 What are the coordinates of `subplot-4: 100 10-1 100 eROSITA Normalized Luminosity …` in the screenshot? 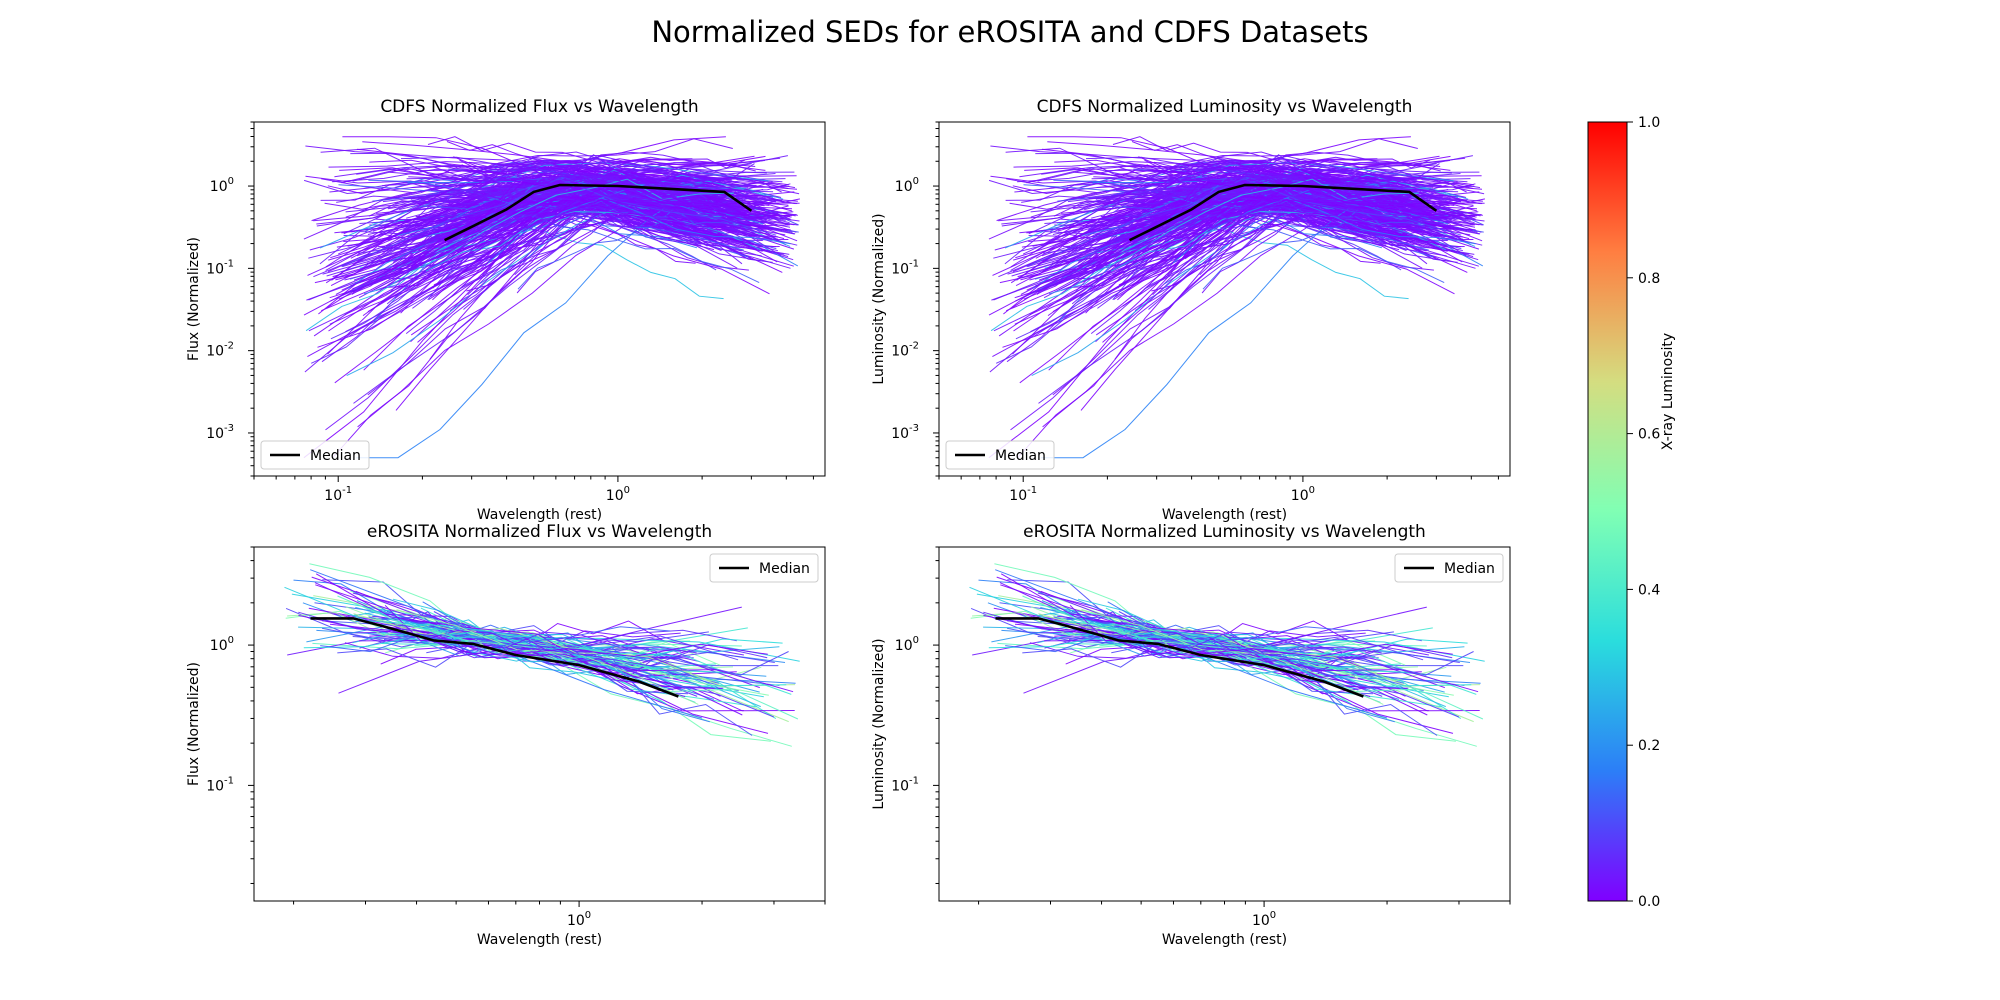 It's located at (1191, 735).